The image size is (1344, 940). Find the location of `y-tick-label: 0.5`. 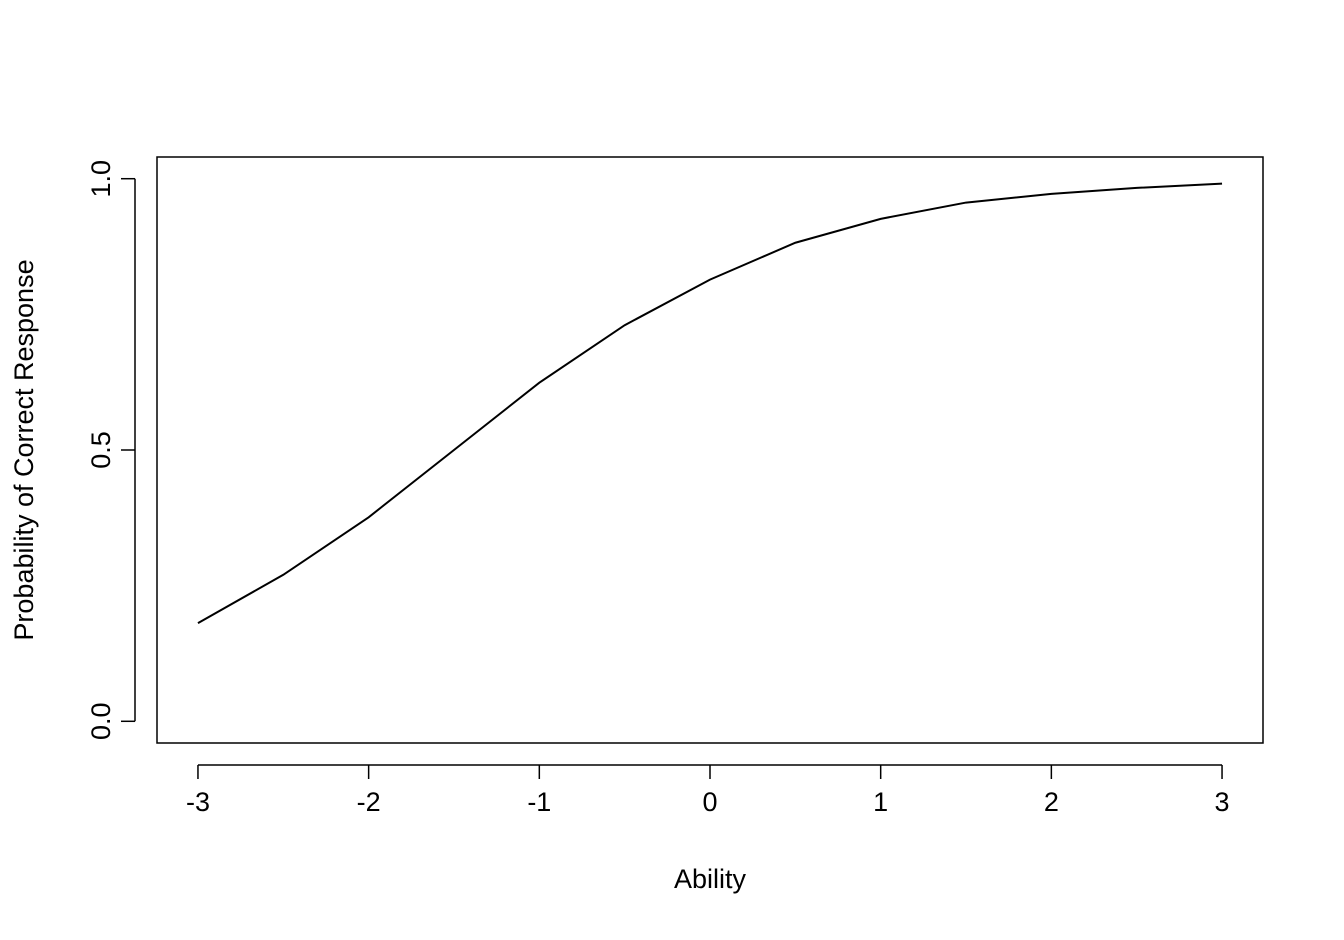

y-tick-label: 0.5 is located at coordinates (101, 450).